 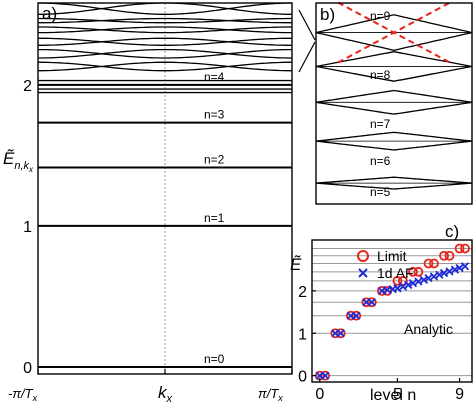 What do you see at coordinates (302, 377) in the screenshot?
I see `c-y-tick-label-0: 0` at bounding box center [302, 377].